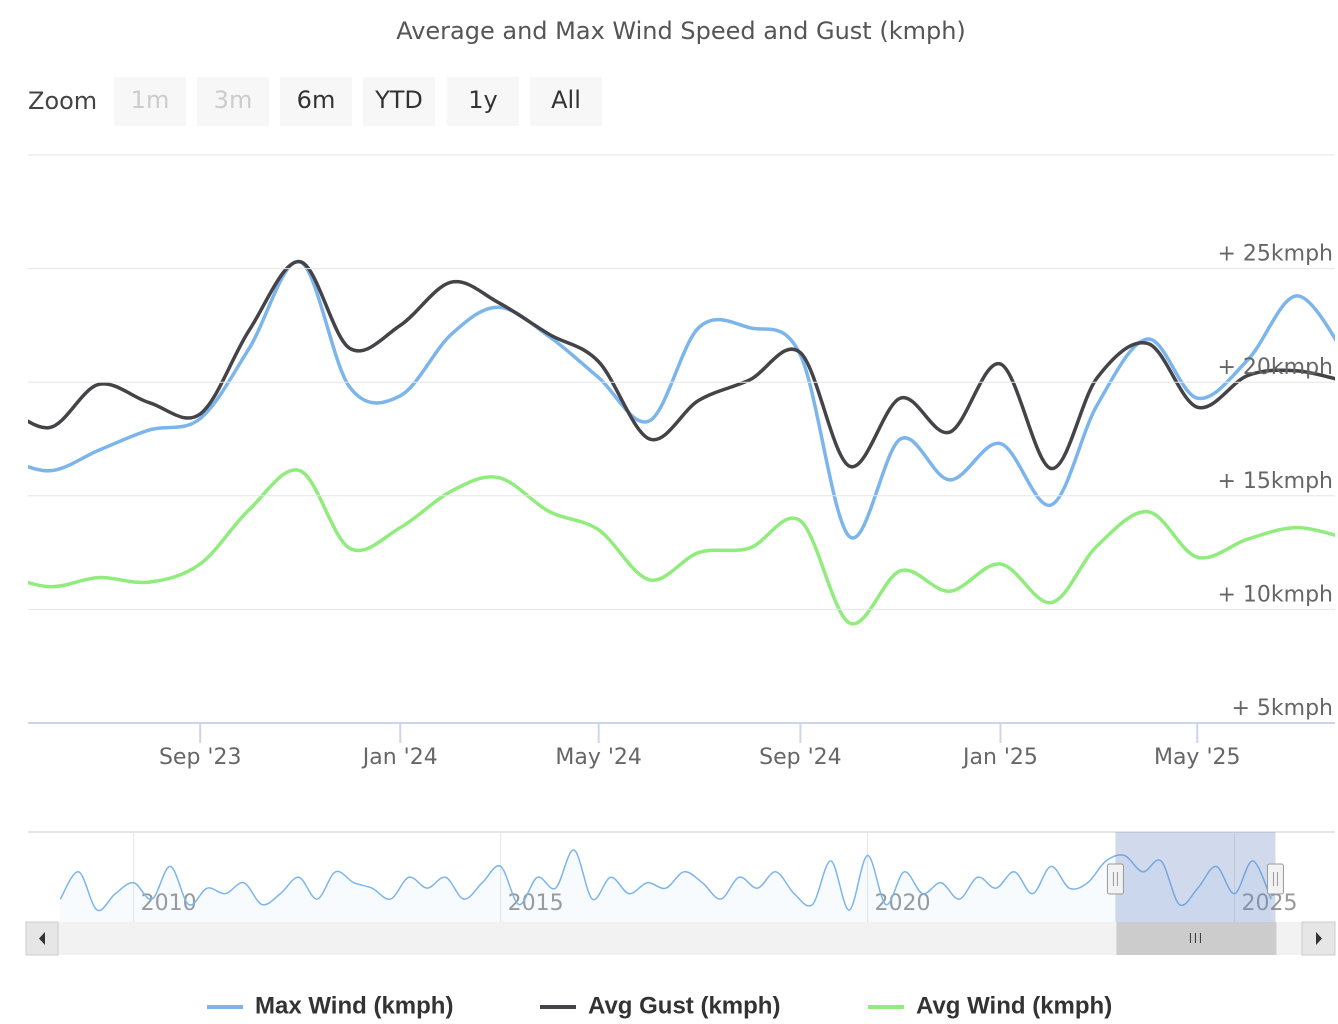  Describe the element at coordinates (1276, 254) in the screenshot. I see `y-tick-label: + 25kmph` at that location.